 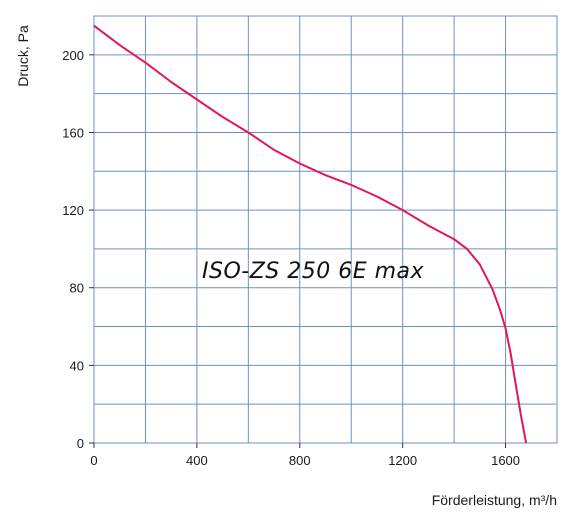 What do you see at coordinates (80, 443) in the screenshot?
I see `y-tick-label-0: 0` at bounding box center [80, 443].